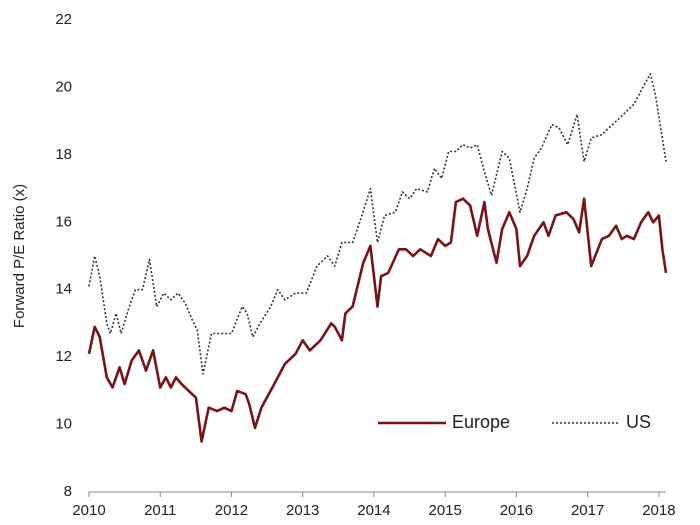 Image resolution: width=700 pixels, height=525 pixels. What do you see at coordinates (638, 422) in the screenshot?
I see `legend-label: US` at bounding box center [638, 422].